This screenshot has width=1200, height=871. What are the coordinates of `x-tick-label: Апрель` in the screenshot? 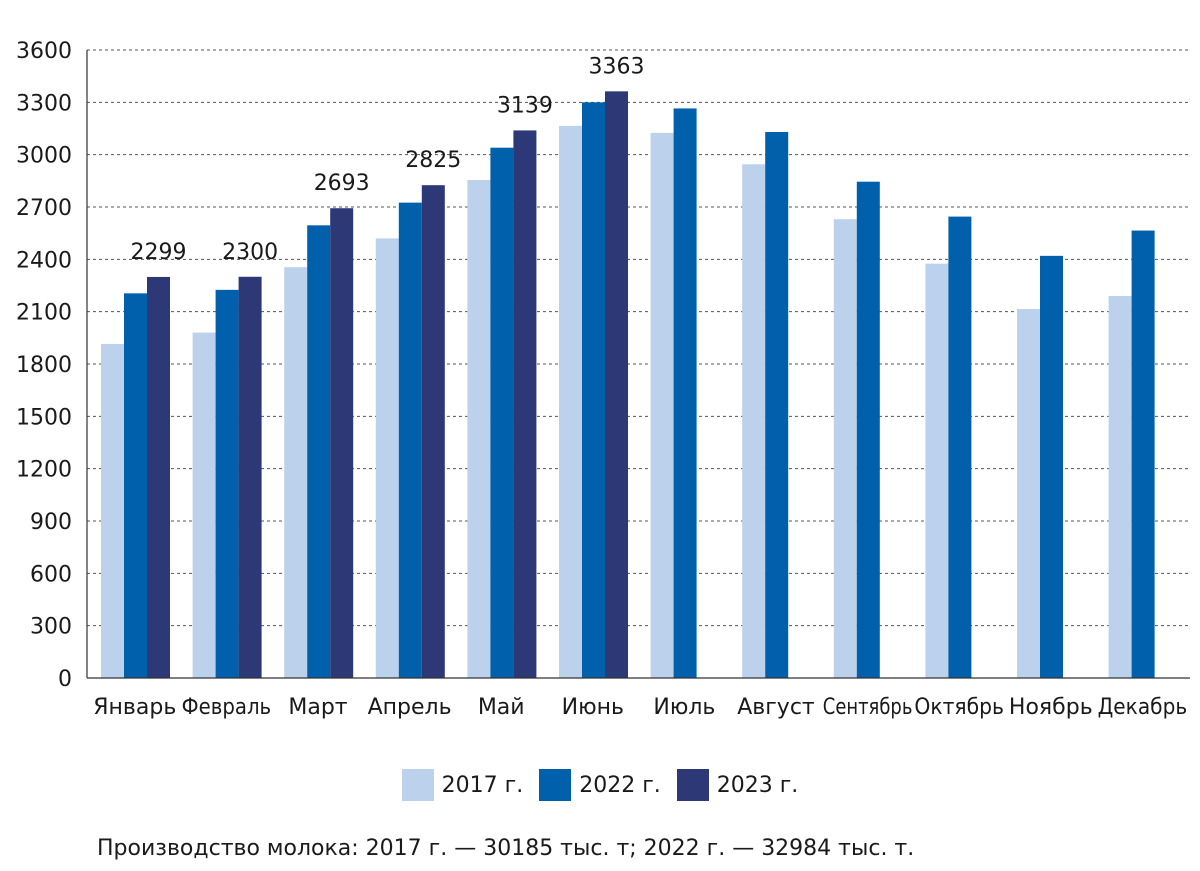 It's located at (410, 707).